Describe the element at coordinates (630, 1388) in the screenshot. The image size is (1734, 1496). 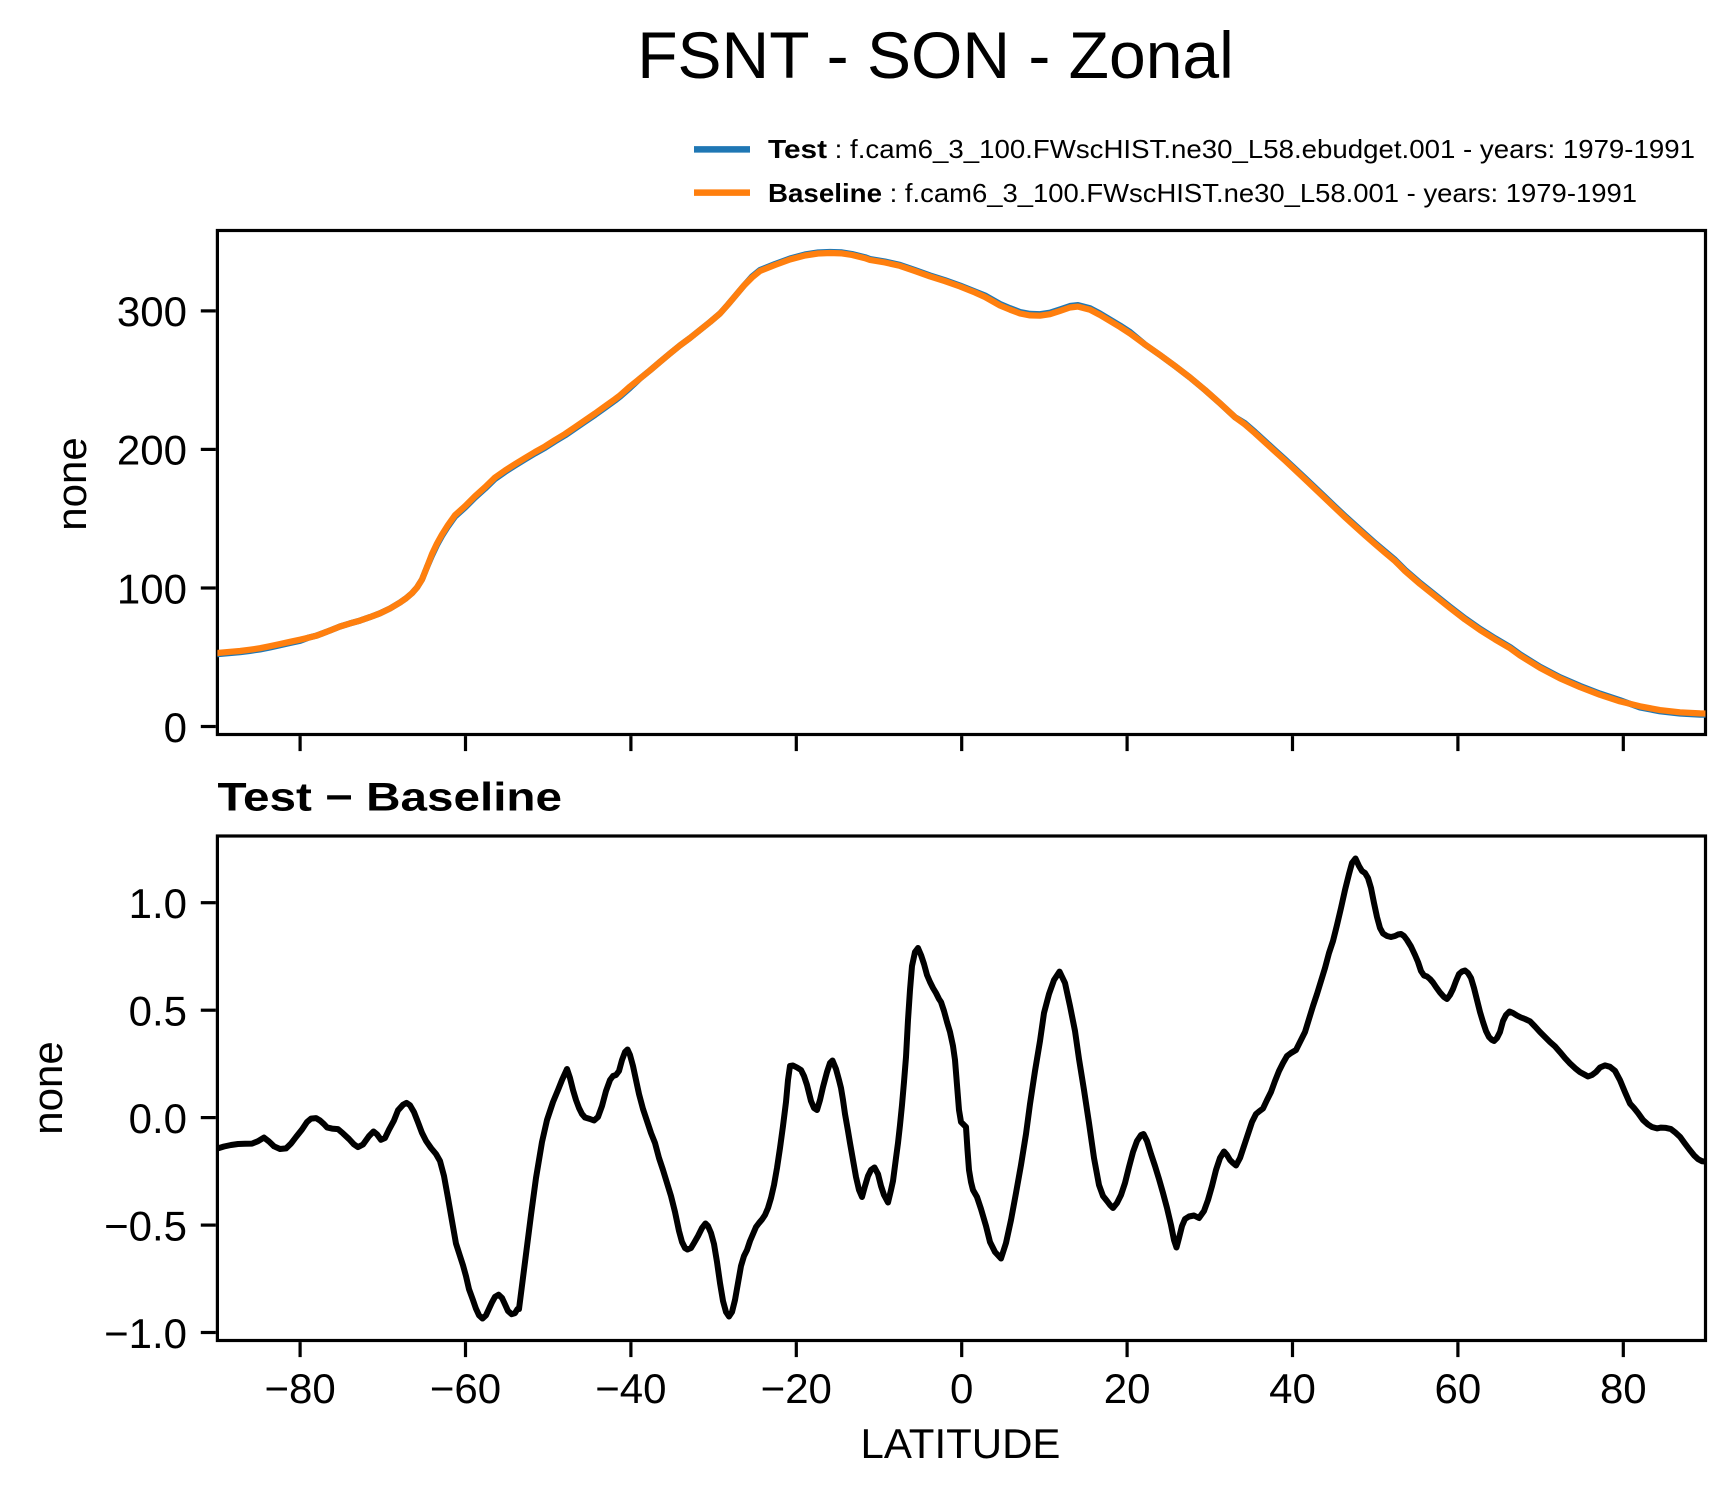
I see `svg-text: −40` at that location.